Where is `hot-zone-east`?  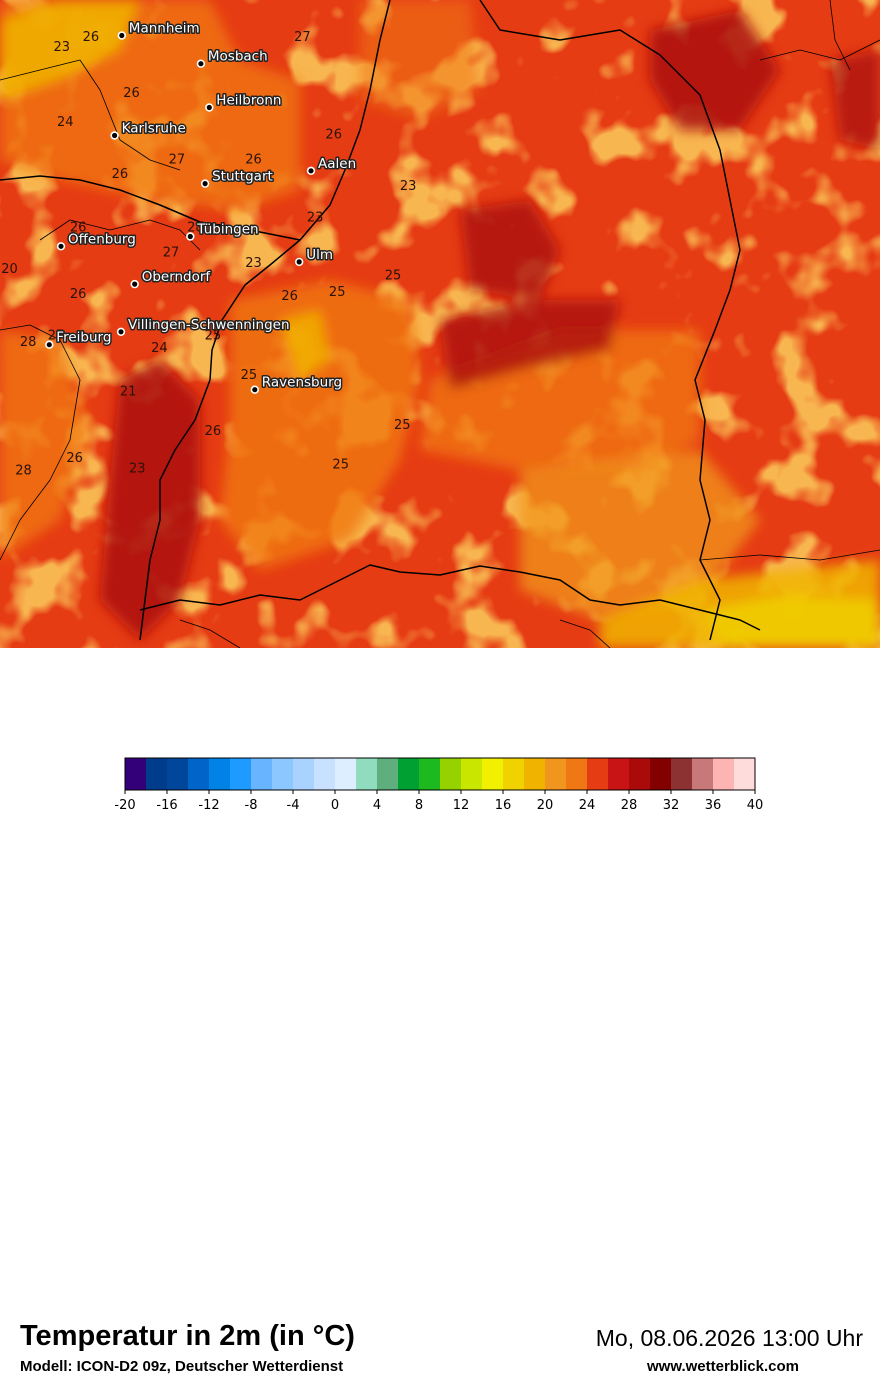 hot-zone-east is located at coordinates (855, 100).